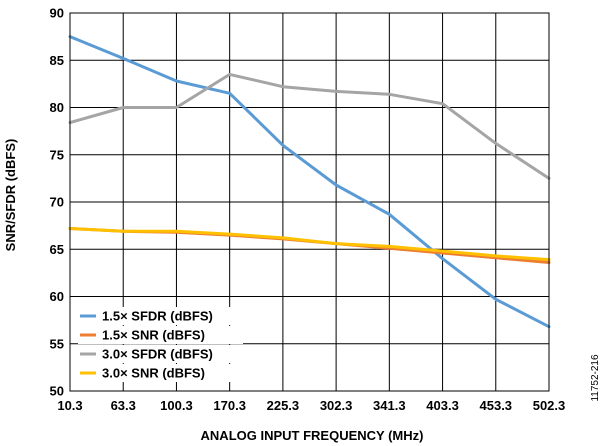 The image size is (604, 446). Describe the element at coordinates (496, 405) in the screenshot. I see `x-tick-label: 453.3` at that location.